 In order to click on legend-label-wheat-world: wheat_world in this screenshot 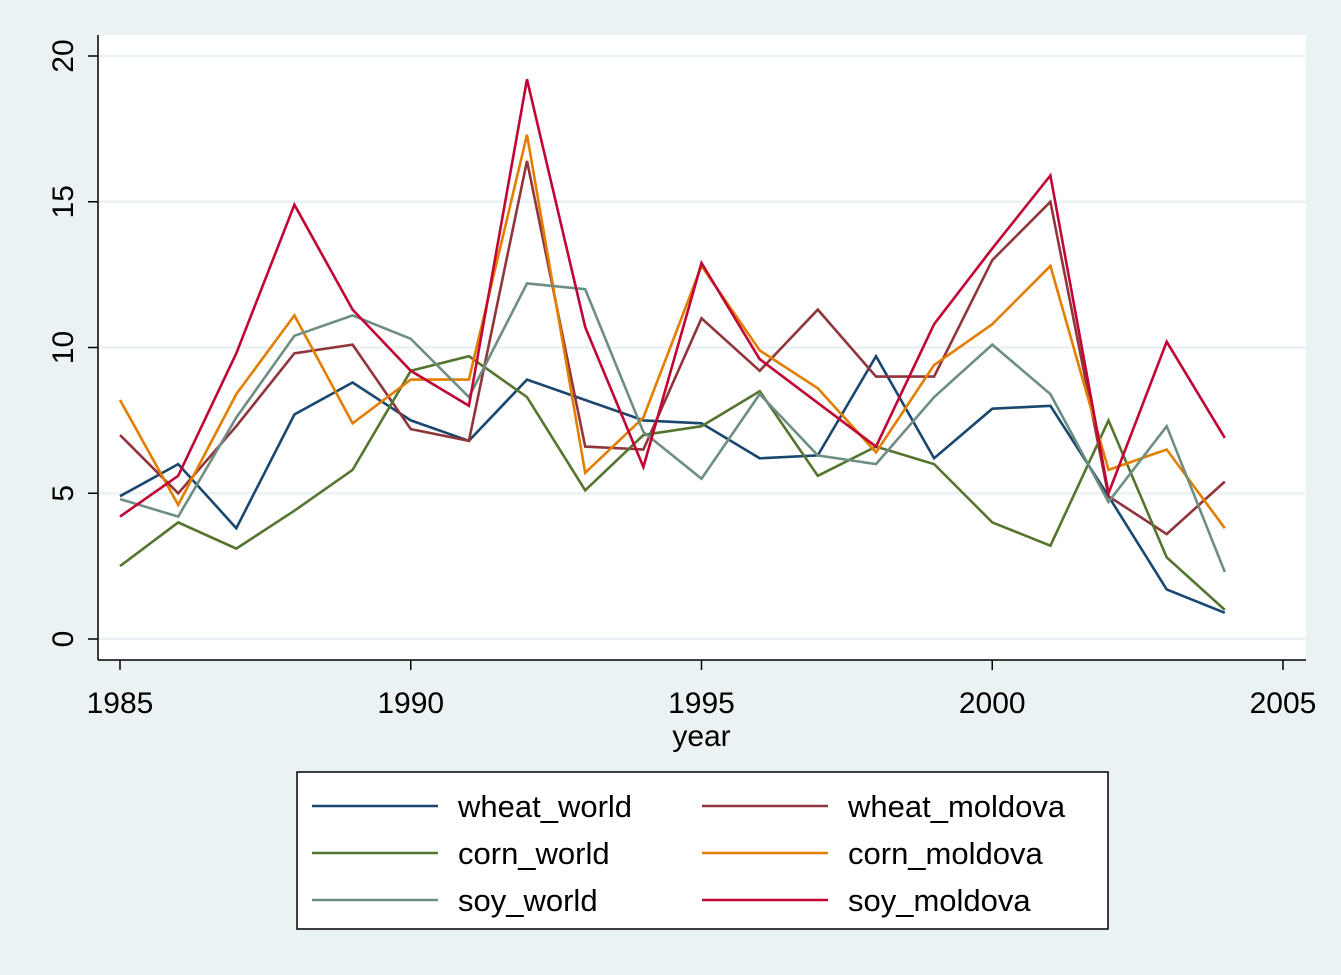, I will do `click(544, 806)`.